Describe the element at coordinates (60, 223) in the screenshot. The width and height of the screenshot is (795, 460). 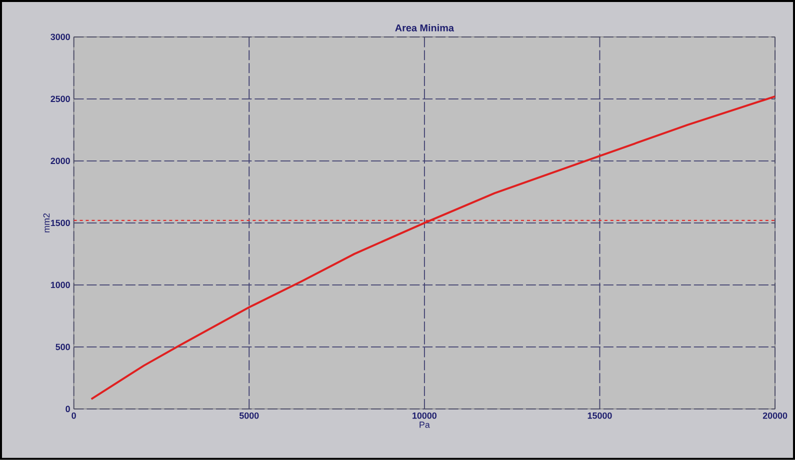
I see `y-tick-label: 1500` at that location.